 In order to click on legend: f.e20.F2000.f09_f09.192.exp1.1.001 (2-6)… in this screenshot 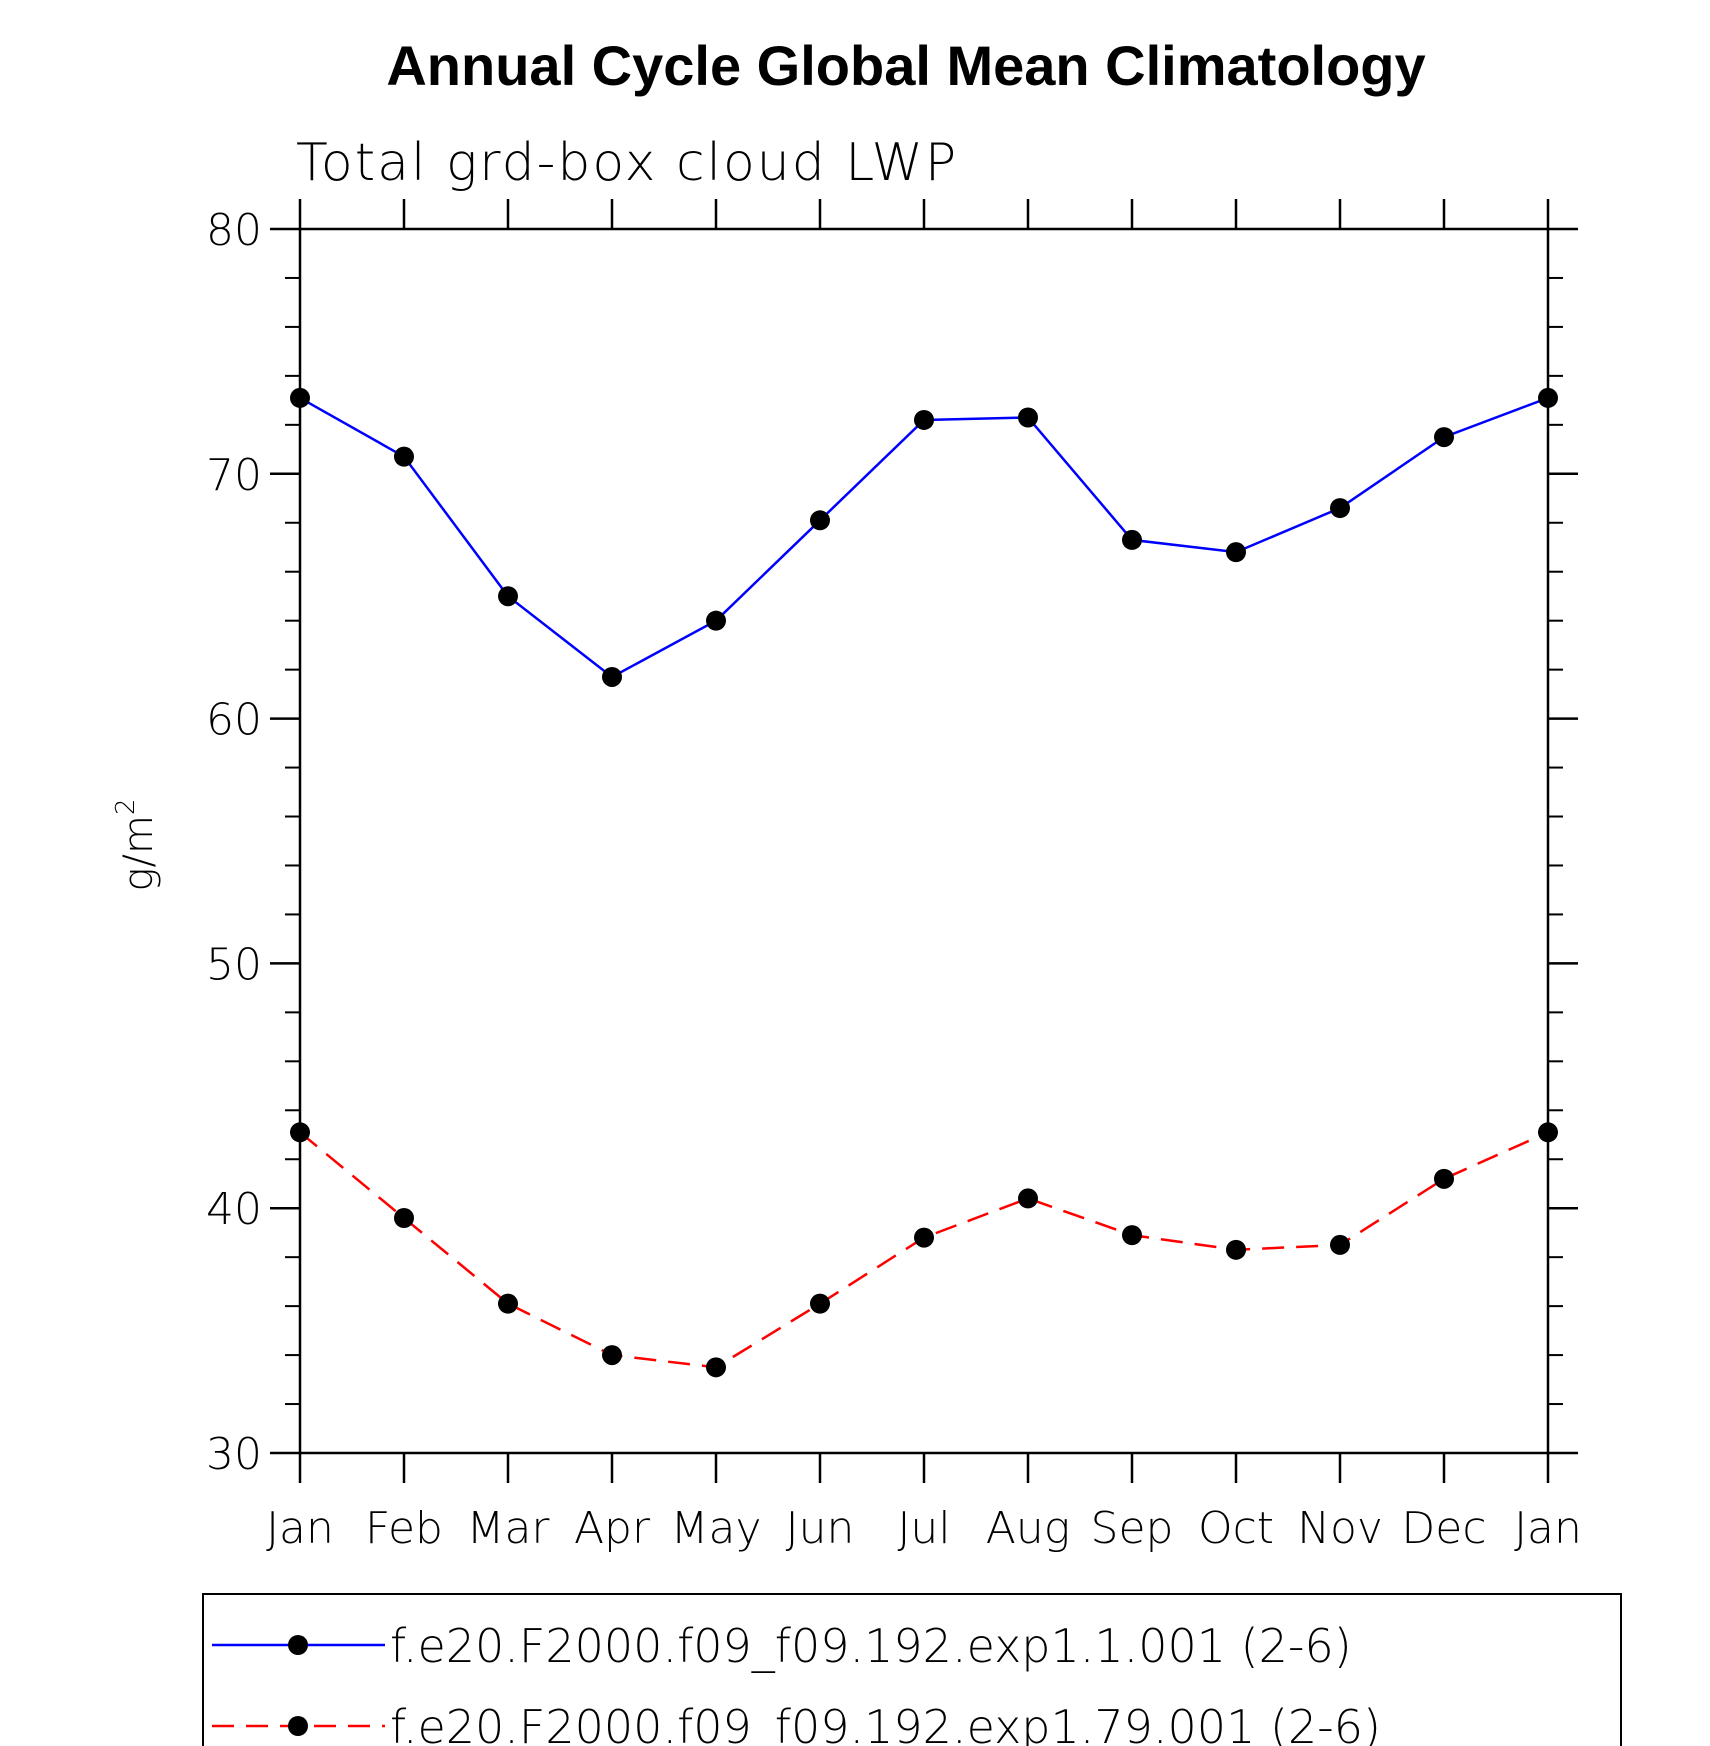, I will do `click(796, 1682)`.